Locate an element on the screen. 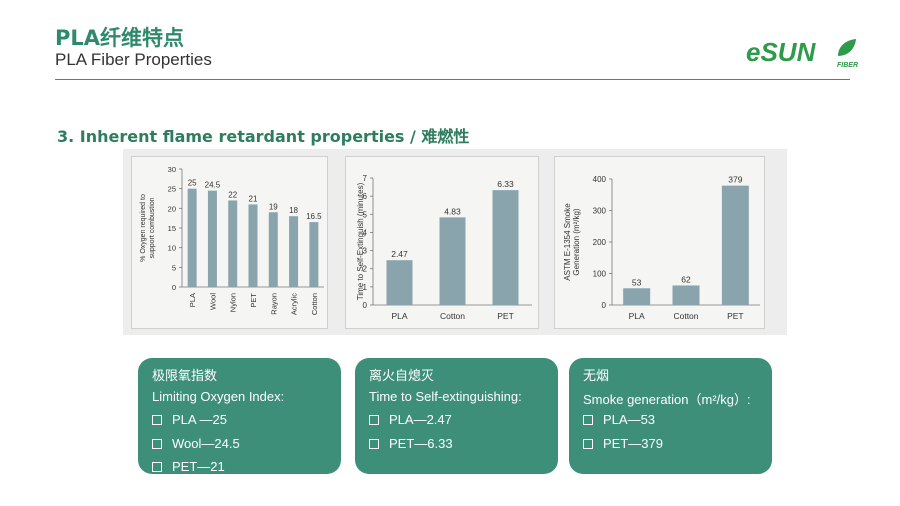  callout-title-en: Limiting Oxygen Index: is located at coordinates (218, 396).